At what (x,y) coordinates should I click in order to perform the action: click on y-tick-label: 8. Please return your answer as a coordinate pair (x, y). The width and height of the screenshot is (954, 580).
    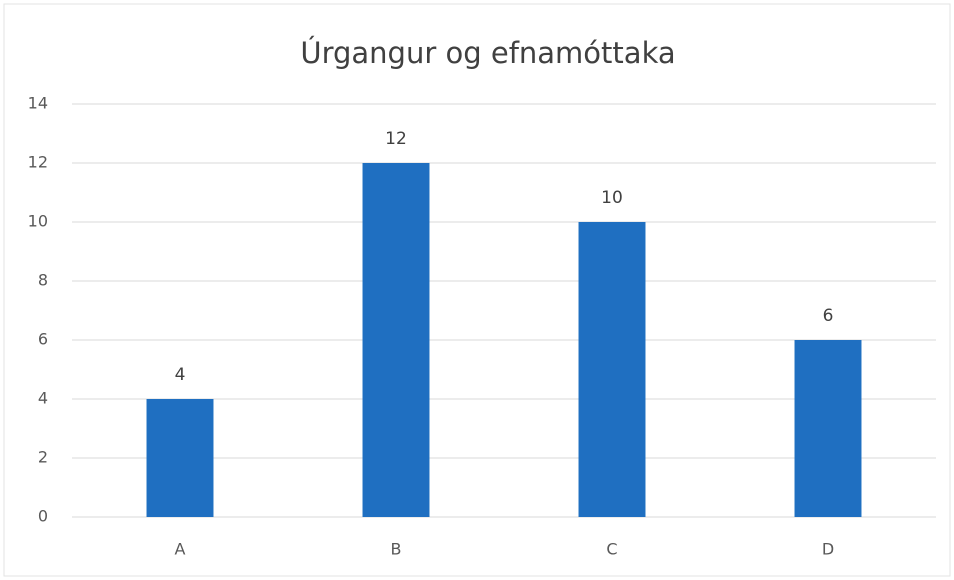
    Looking at the image, I should click on (43, 280).